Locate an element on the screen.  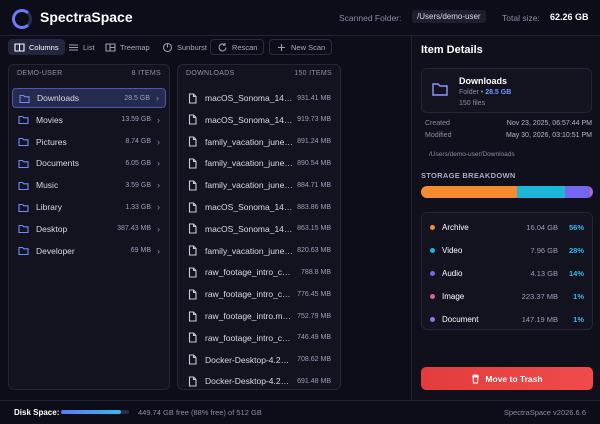
view-tab: Sunburst is located at coordinates (184, 47).